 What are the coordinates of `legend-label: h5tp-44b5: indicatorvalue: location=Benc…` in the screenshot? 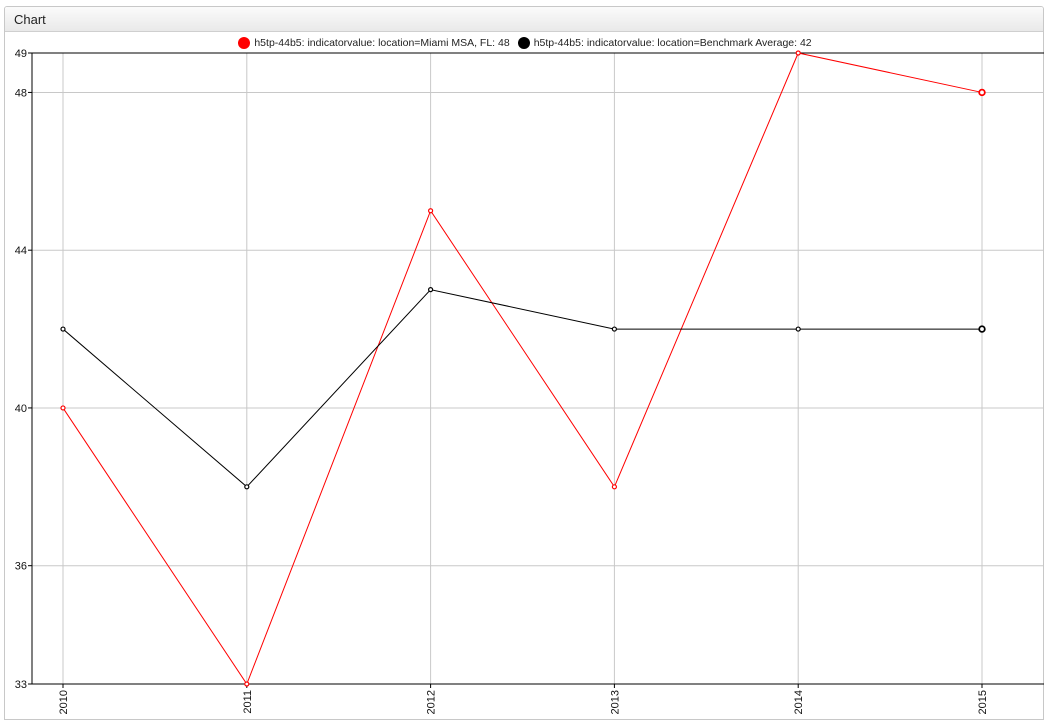 It's located at (672, 43).